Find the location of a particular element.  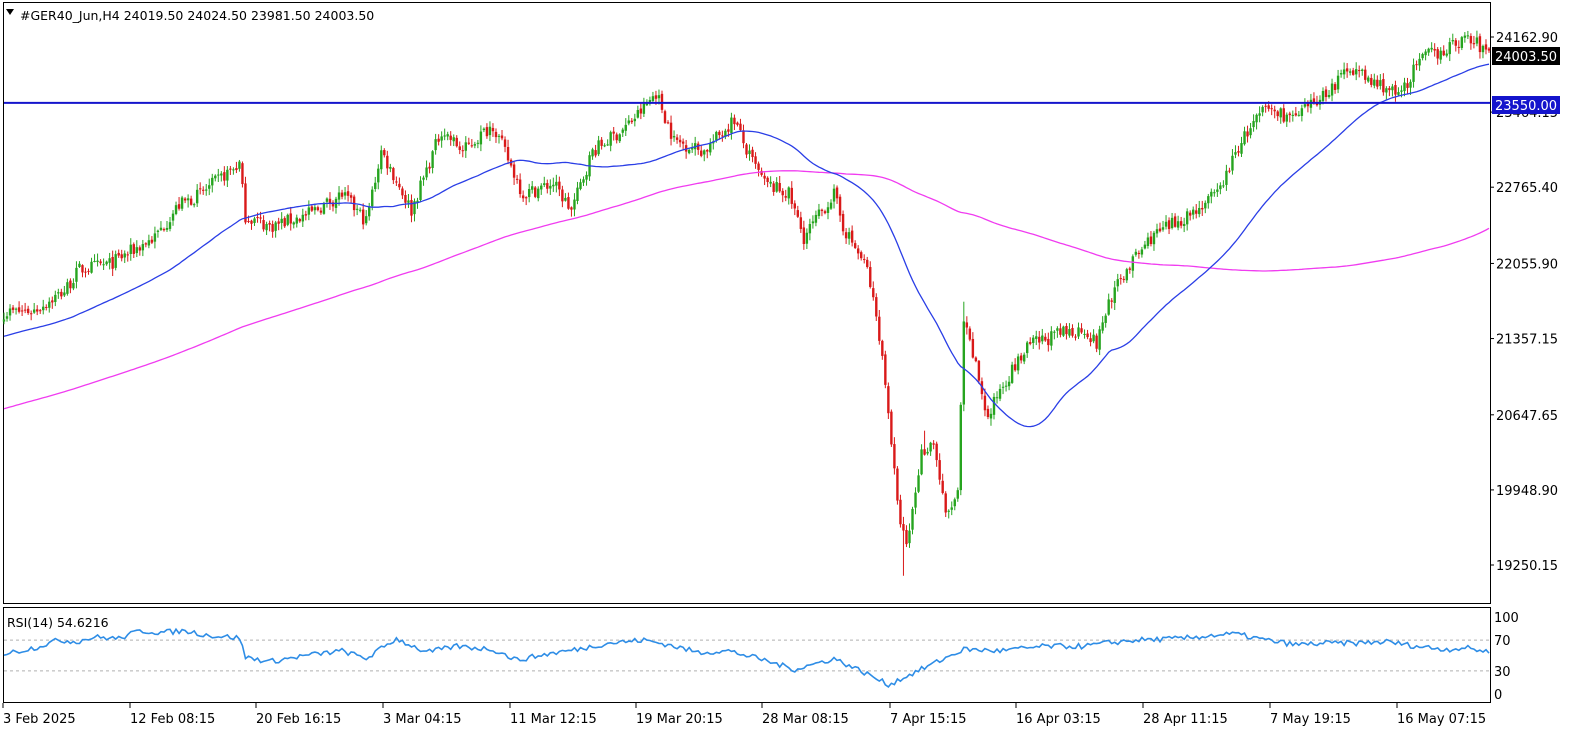

rsi-axis-label: 0 is located at coordinates (1498, 695).